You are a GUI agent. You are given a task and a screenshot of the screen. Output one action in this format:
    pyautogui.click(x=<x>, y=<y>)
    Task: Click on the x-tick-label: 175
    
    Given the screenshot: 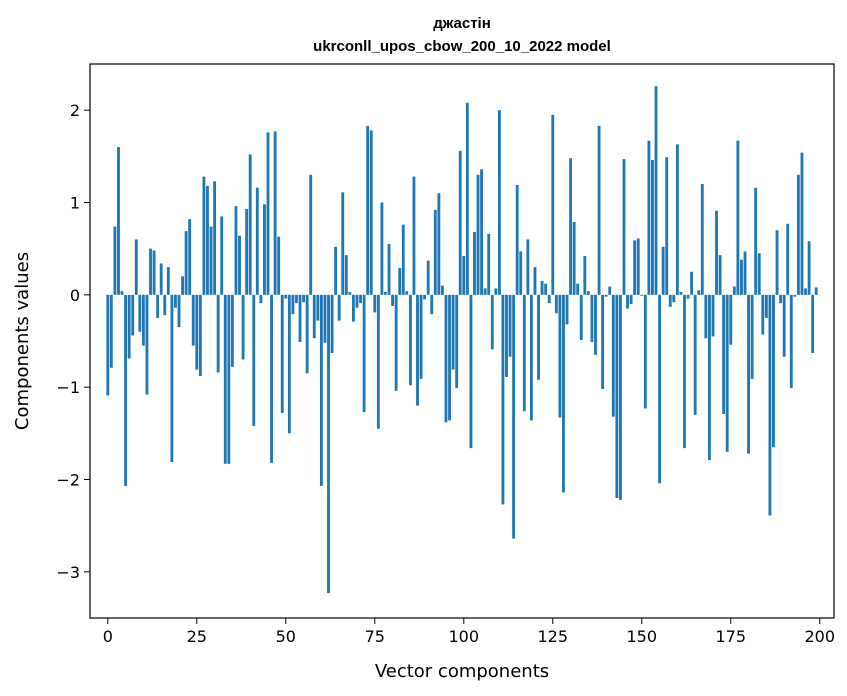 What is the action you would take?
    pyautogui.click(x=730, y=636)
    